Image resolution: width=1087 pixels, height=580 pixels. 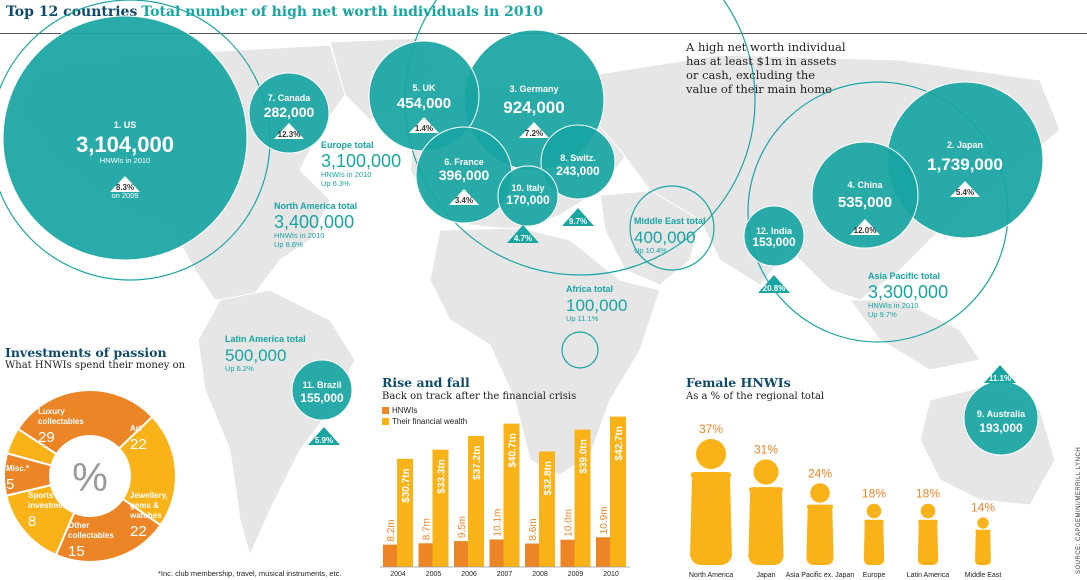 What do you see at coordinates (145, 515) in the screenshot?
I see `pie-slice-jewellery-gems-watches-label-2: watches` at bounding box center [145, 515].